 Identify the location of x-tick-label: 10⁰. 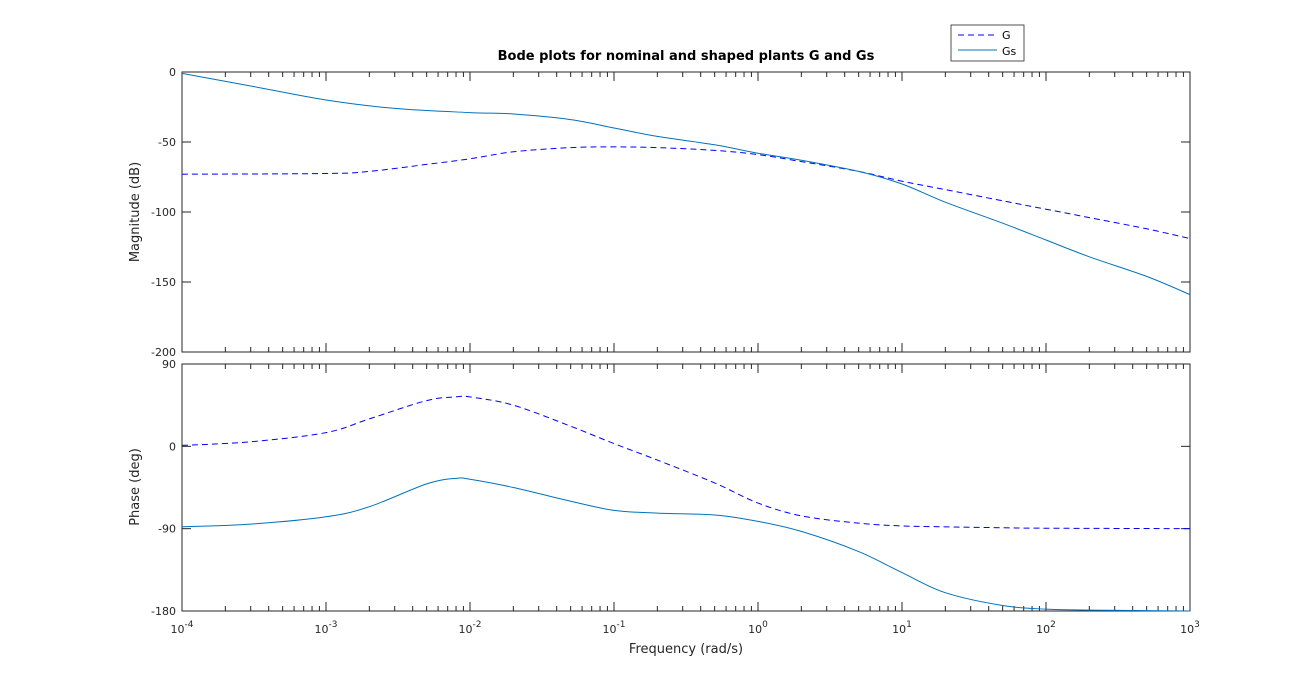
(758, 628).